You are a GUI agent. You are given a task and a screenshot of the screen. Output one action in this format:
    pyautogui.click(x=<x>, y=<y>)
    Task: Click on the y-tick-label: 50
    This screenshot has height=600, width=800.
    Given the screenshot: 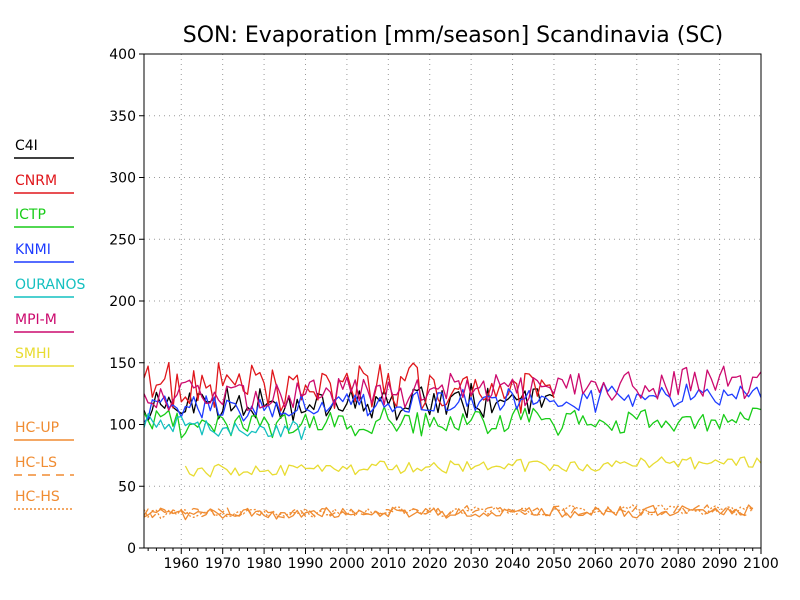 What is the action you would take?
    pyautogui.click(x=127, y=487)
    